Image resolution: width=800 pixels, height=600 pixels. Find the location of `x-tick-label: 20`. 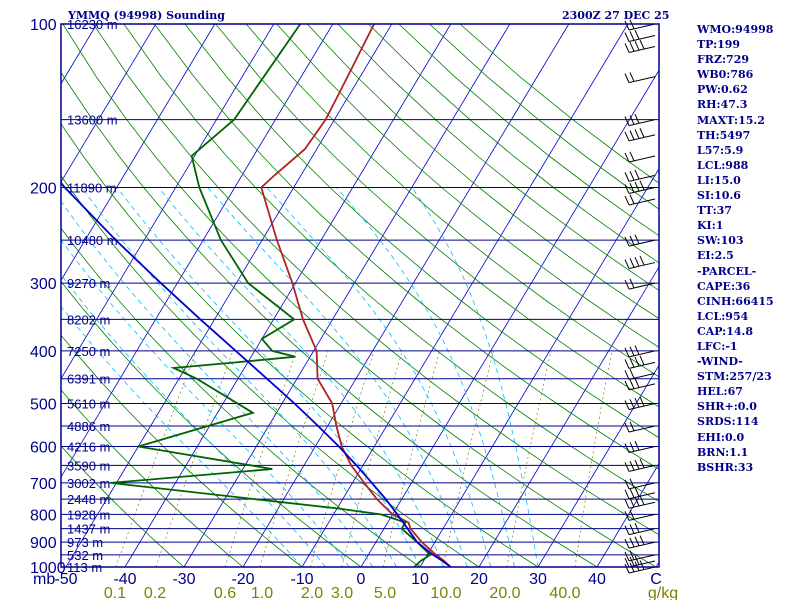

x-tick-label: 20 is located at coordinates (479, 579).